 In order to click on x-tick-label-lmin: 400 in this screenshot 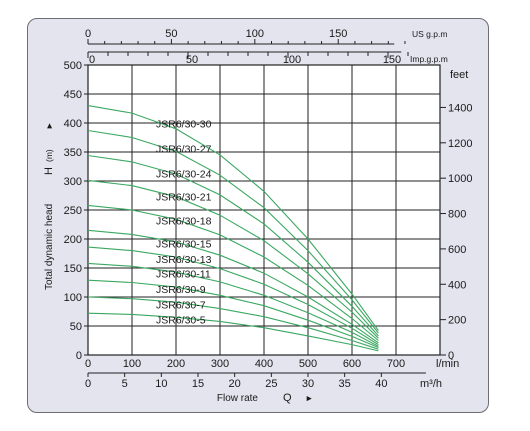, I will do `click(264, 364)`.